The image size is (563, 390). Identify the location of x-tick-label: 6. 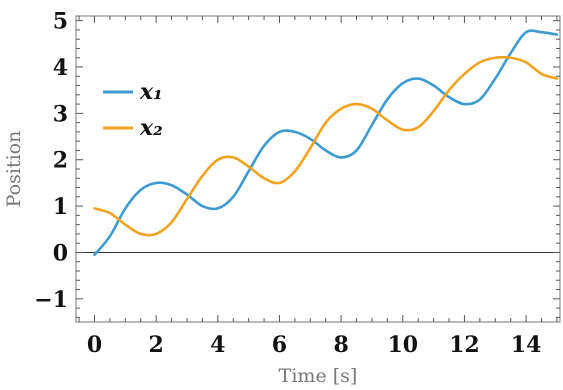
(279, 345).